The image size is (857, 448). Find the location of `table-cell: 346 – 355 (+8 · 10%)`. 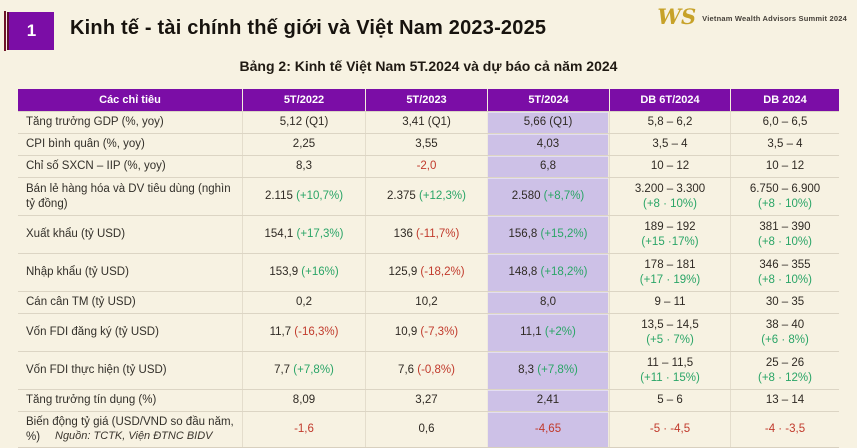

table-cell: 346 – 355 (+8 · 10%) is located at coordinates (784, 272).